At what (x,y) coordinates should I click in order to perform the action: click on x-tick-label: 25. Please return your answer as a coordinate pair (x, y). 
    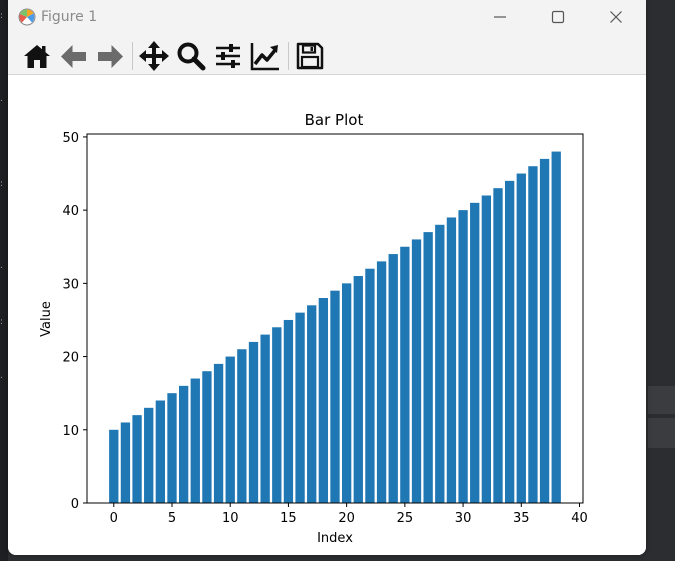
    Looking at the image, I should click on (405, 518).